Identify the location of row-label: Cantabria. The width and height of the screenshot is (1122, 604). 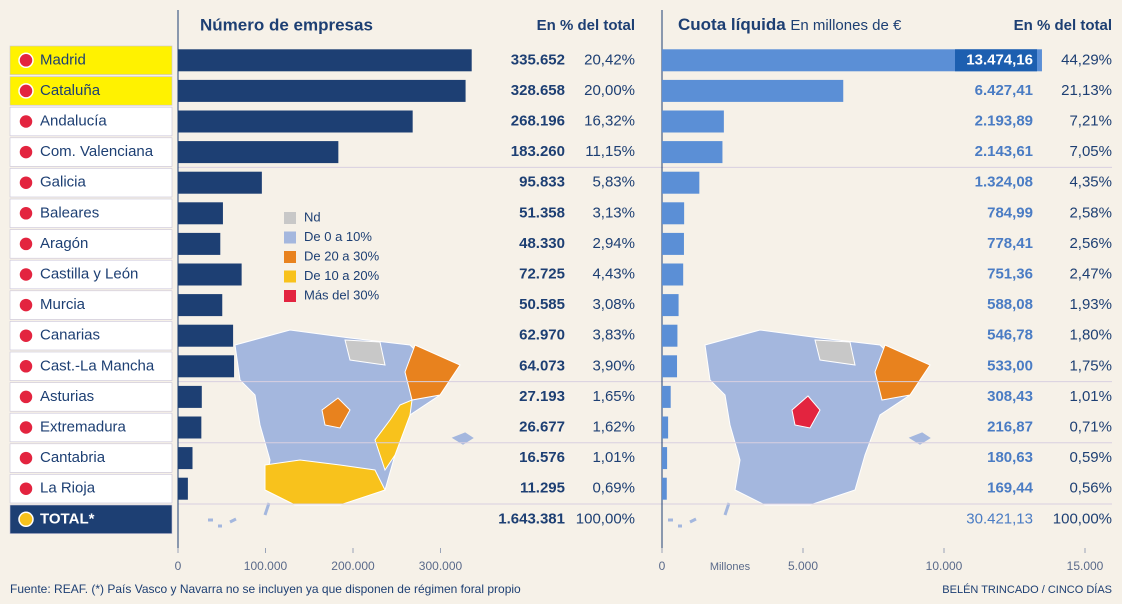
(73, 457).